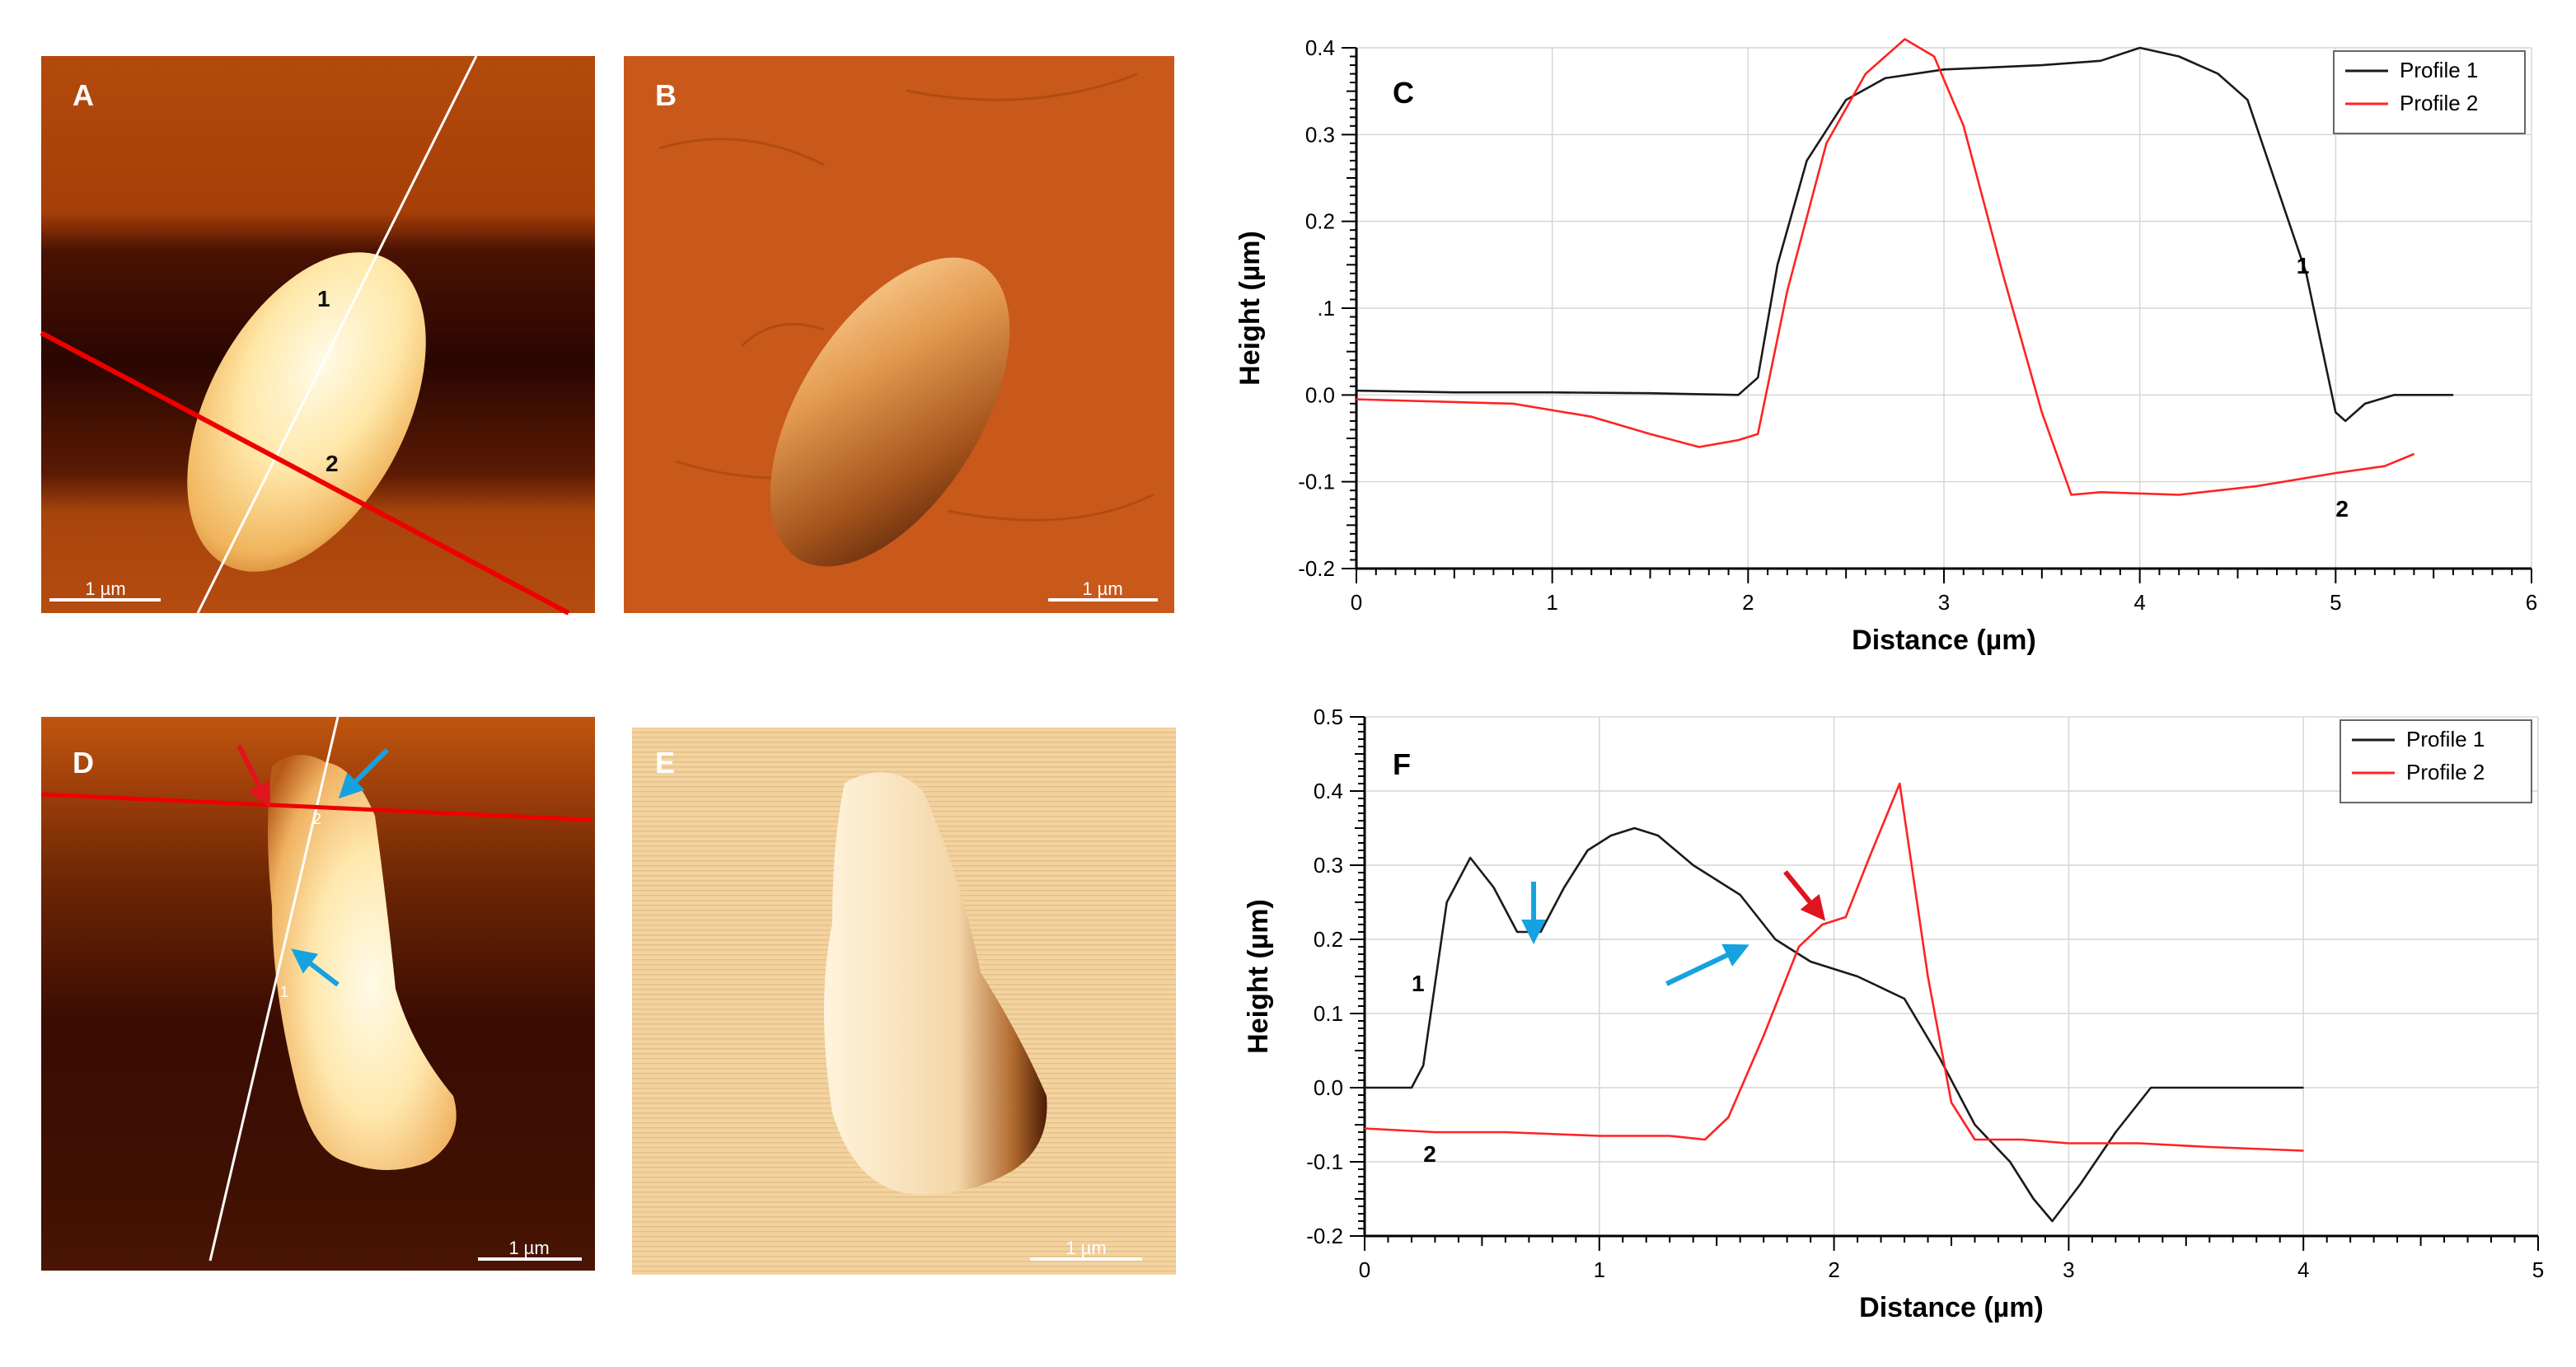  I want to click on chart-annotation-arrow-blue, so click(1707, 965).